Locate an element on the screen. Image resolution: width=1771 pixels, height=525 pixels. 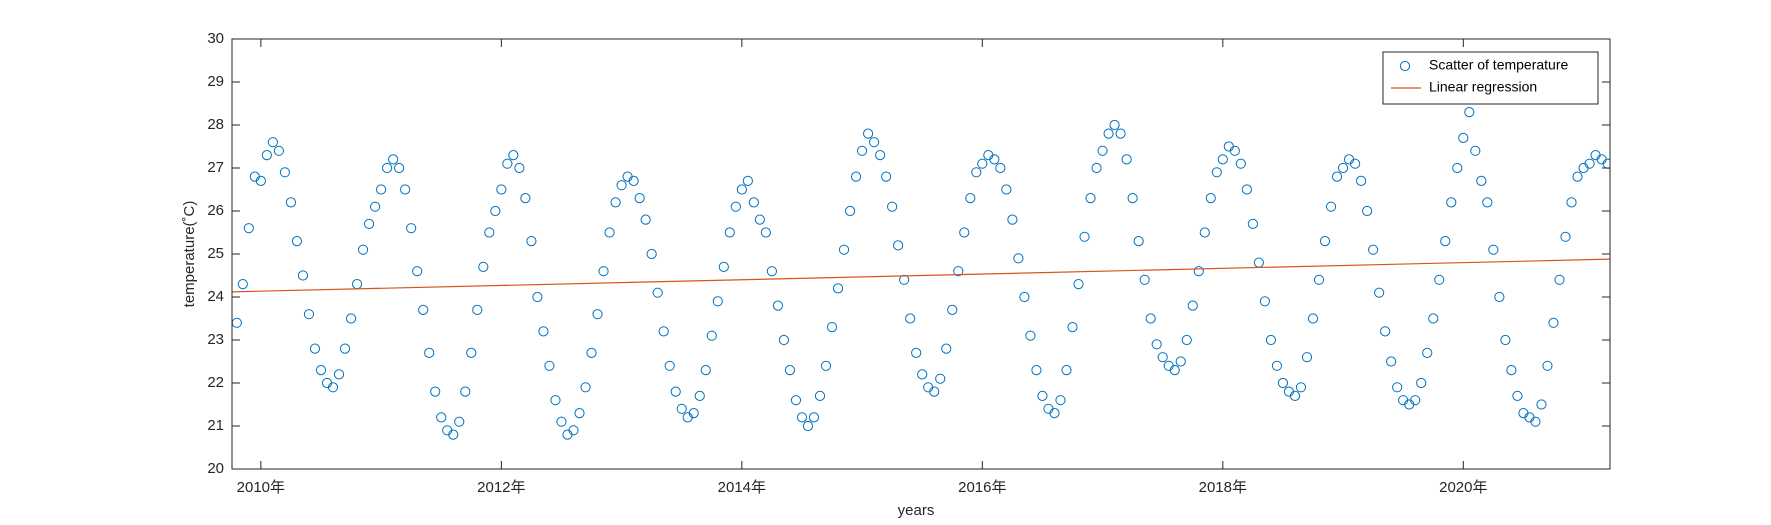
y-tick-label: 27 is located at coordinates (215, 167).